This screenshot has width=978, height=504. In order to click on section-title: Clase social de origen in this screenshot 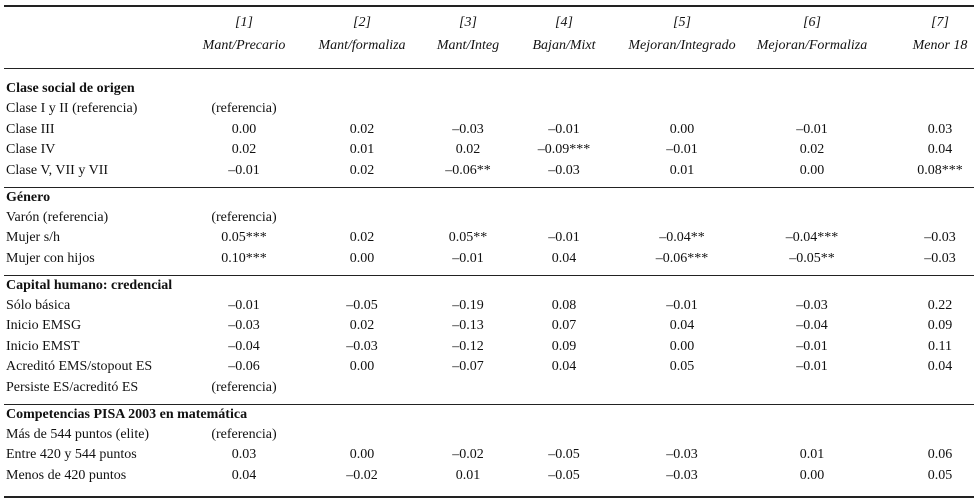, I will do `click(70, 88)`.